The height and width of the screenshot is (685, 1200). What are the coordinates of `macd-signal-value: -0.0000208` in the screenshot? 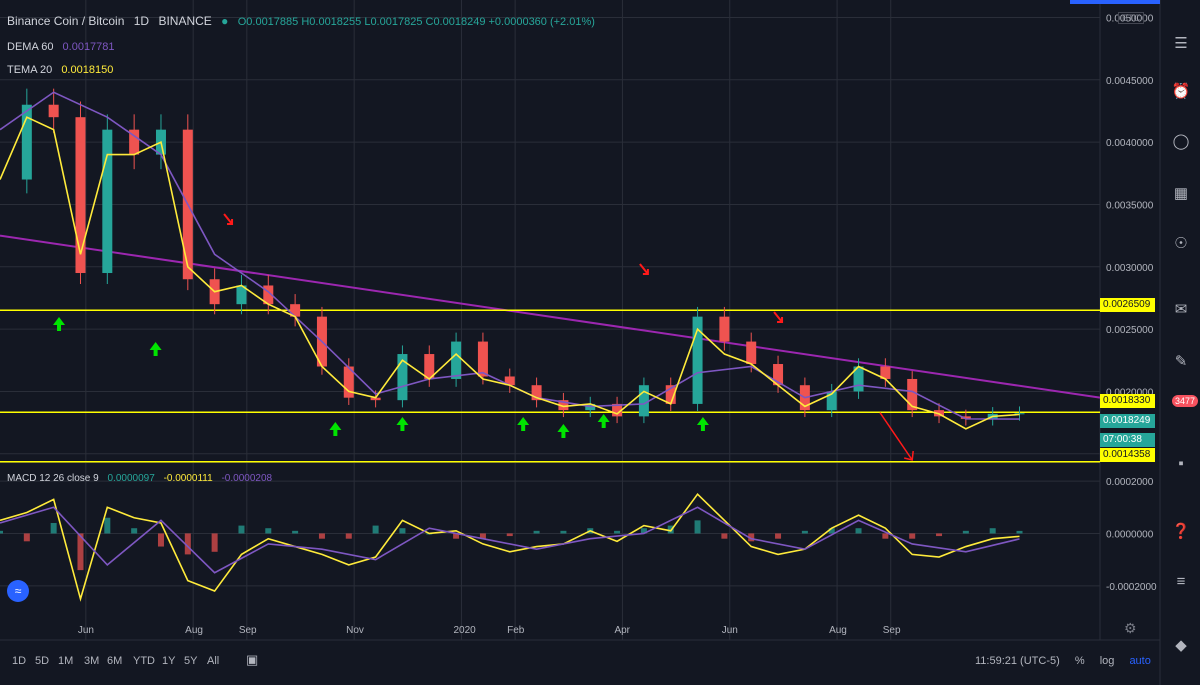 It's located at (247, 478).